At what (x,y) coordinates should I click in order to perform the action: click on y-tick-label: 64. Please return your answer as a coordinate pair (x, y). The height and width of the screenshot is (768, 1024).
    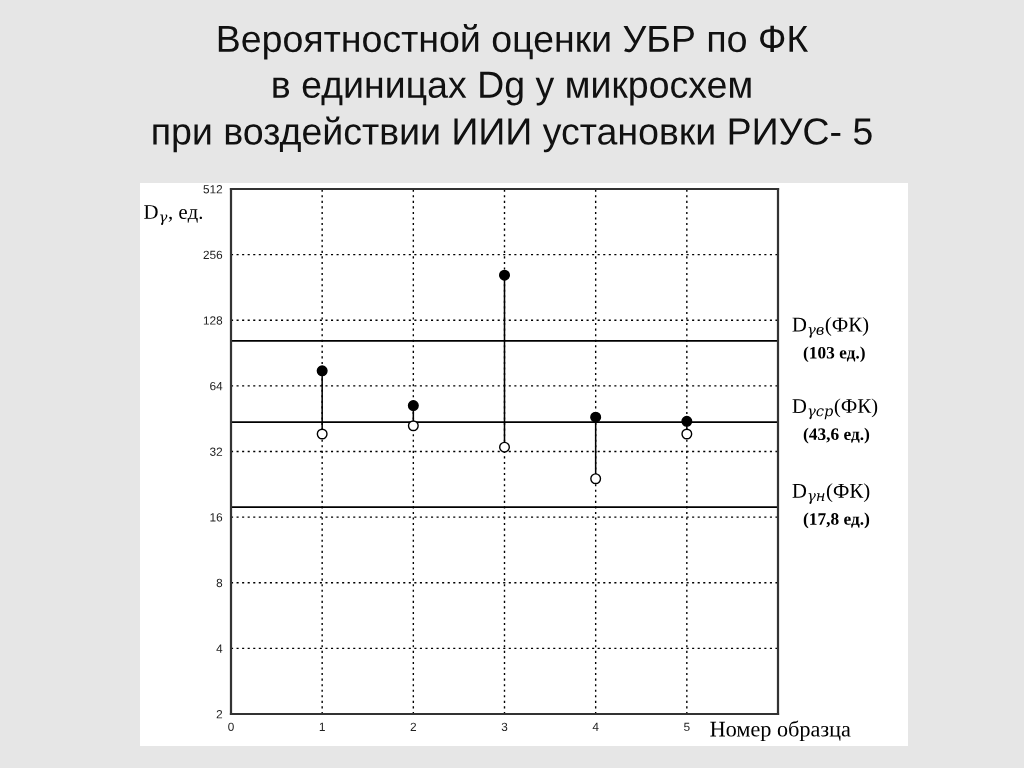
    Looking at the image, I should click on (216, 386).